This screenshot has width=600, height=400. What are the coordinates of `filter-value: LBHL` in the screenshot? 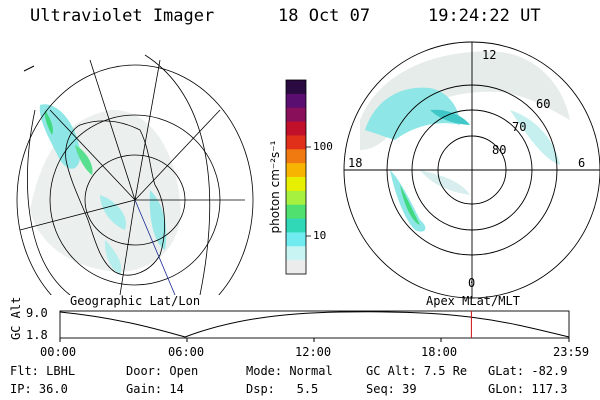 It's located at (61, 371).